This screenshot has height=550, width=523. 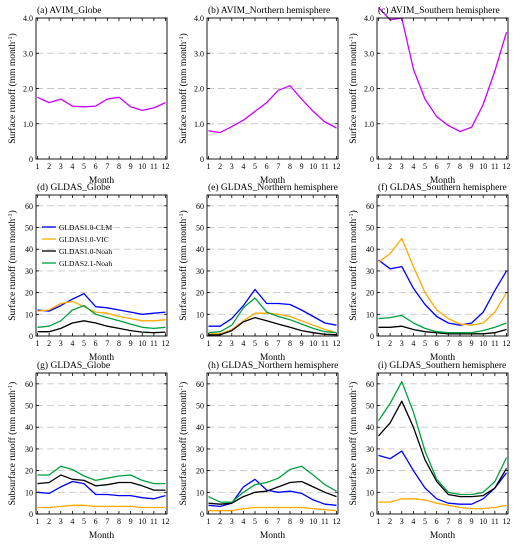 I want to click on y-tick-label: 50, so click(x=370, y=228).